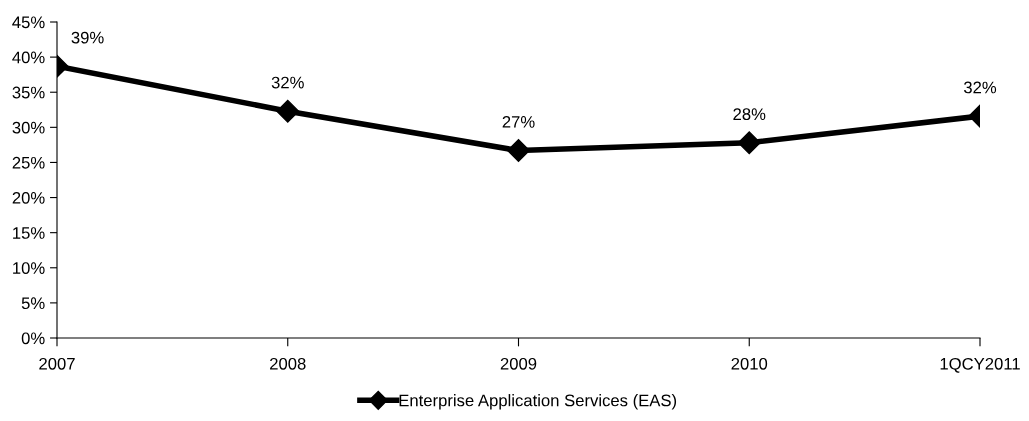 The image size is (1029, 421). What do you see at coordinates (33, 338) in the screenshot?
I see `y-tick-label: 0%` at bounding box center [33, 338].